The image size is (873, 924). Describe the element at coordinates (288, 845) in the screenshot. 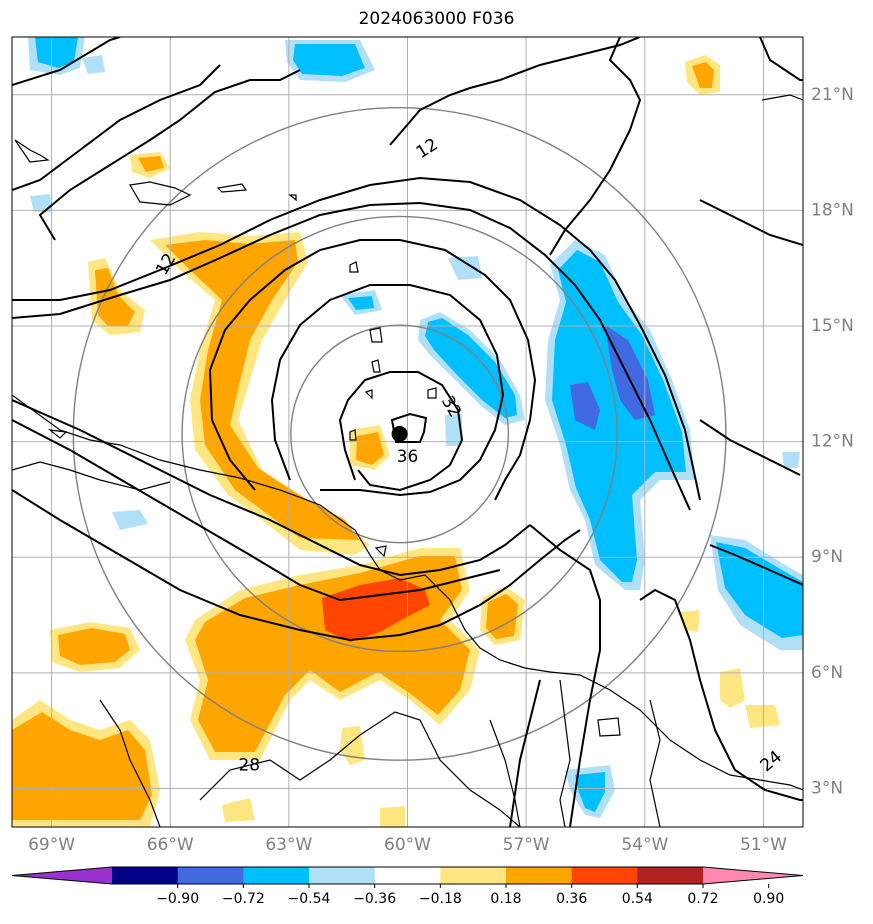

I see `longitude-tick-label: 63°W` at that location.